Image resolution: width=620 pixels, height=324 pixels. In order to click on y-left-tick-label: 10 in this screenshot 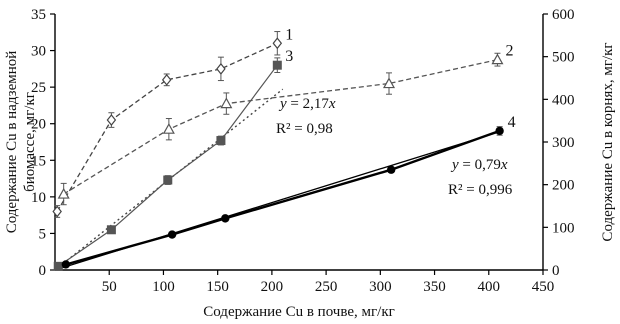, I will do `click(38, 198)`.